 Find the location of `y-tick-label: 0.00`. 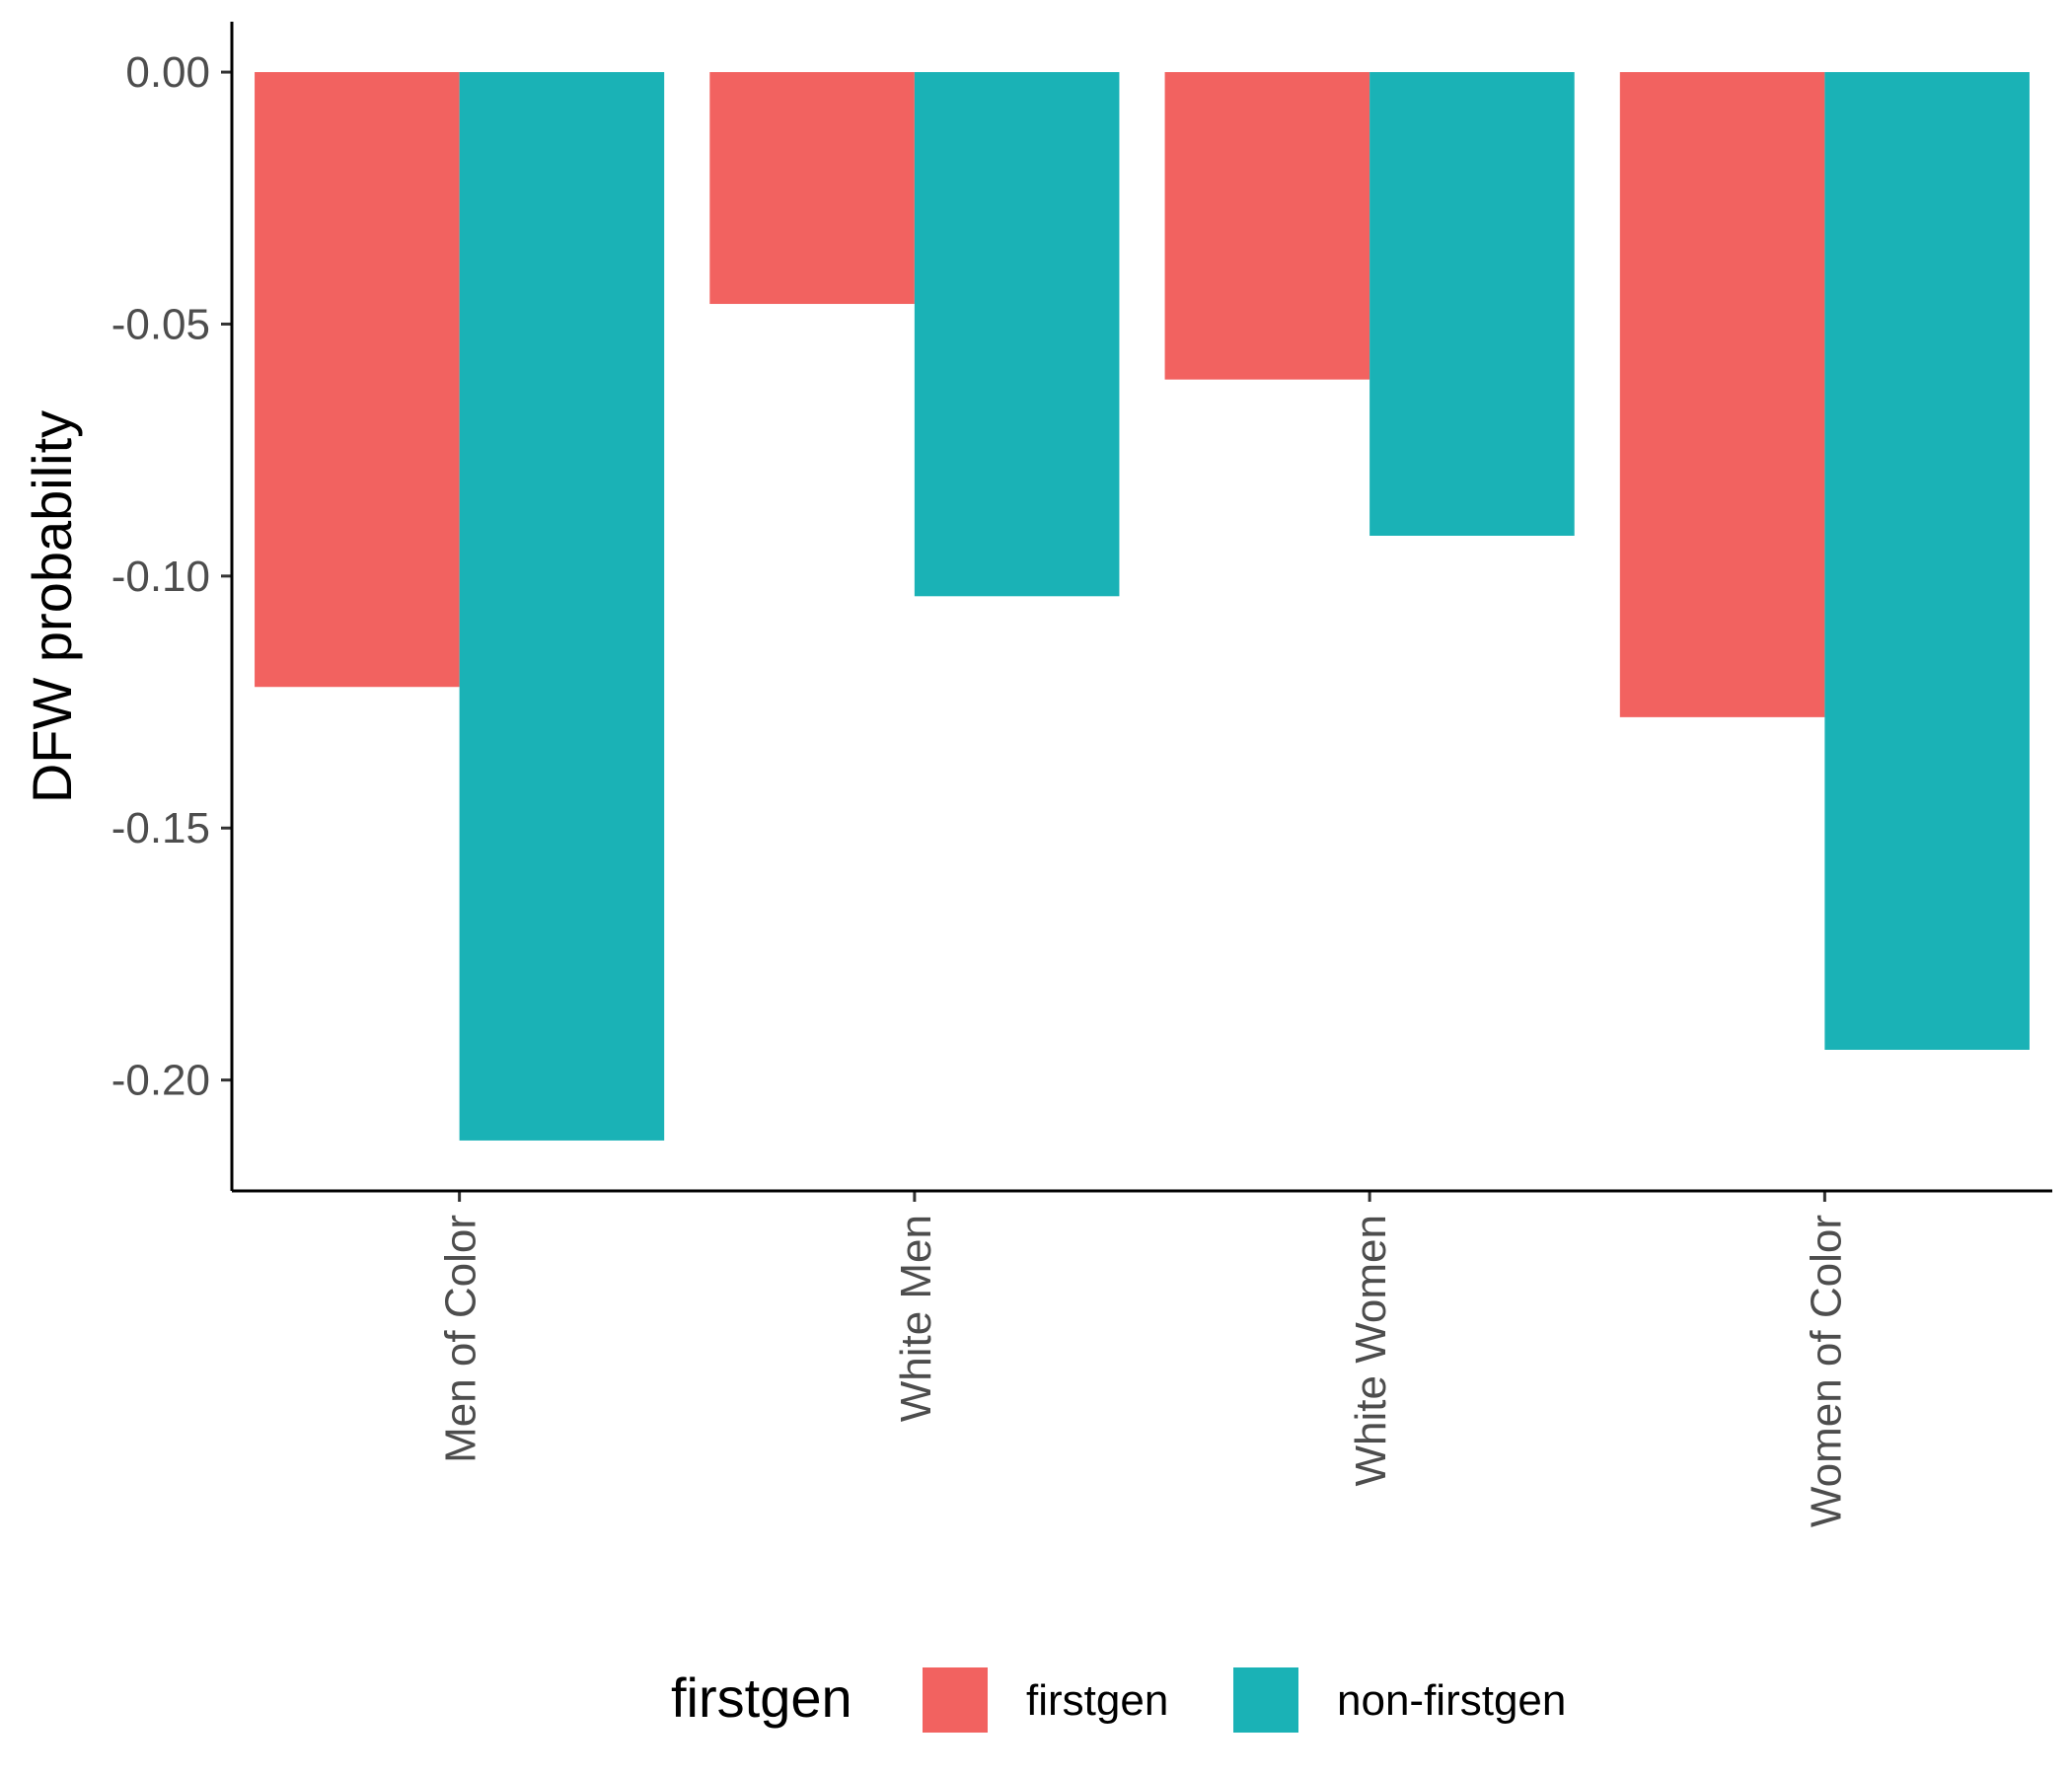

y-tick-label: 0.00 is located at coordinates (167, 73).